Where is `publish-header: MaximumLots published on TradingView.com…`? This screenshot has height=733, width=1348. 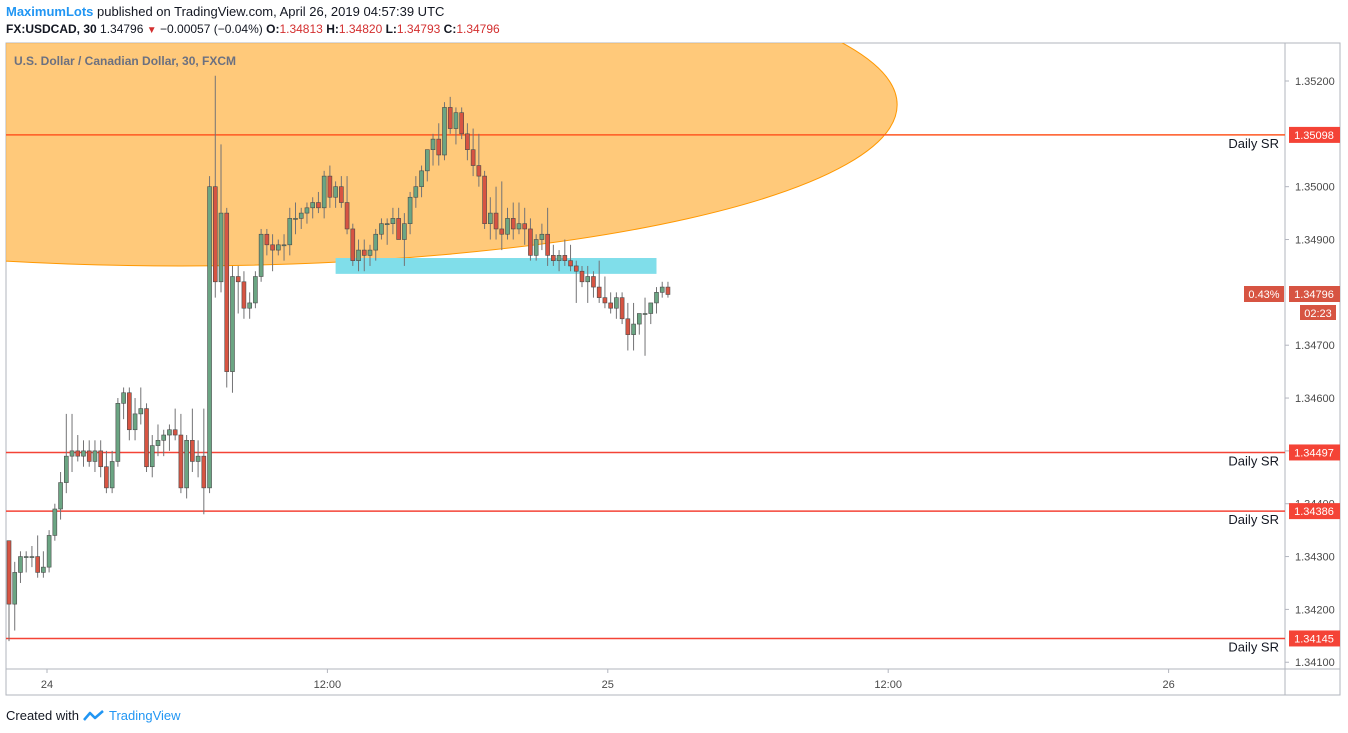 publish-header: MaximumLots published on TradingView.com… is located at coordinates (225, 11).